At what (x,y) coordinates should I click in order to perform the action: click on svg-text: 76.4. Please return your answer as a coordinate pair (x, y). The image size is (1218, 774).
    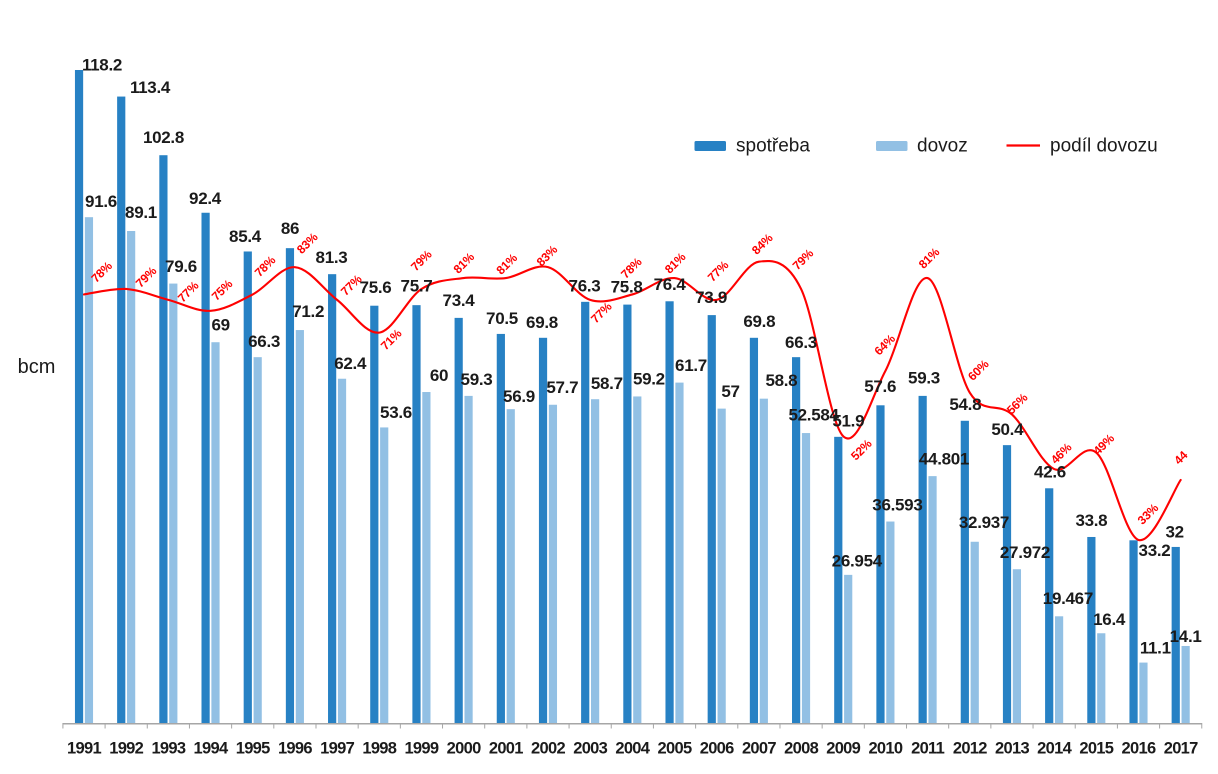
    Looking at the image, I should click on (670, 284).